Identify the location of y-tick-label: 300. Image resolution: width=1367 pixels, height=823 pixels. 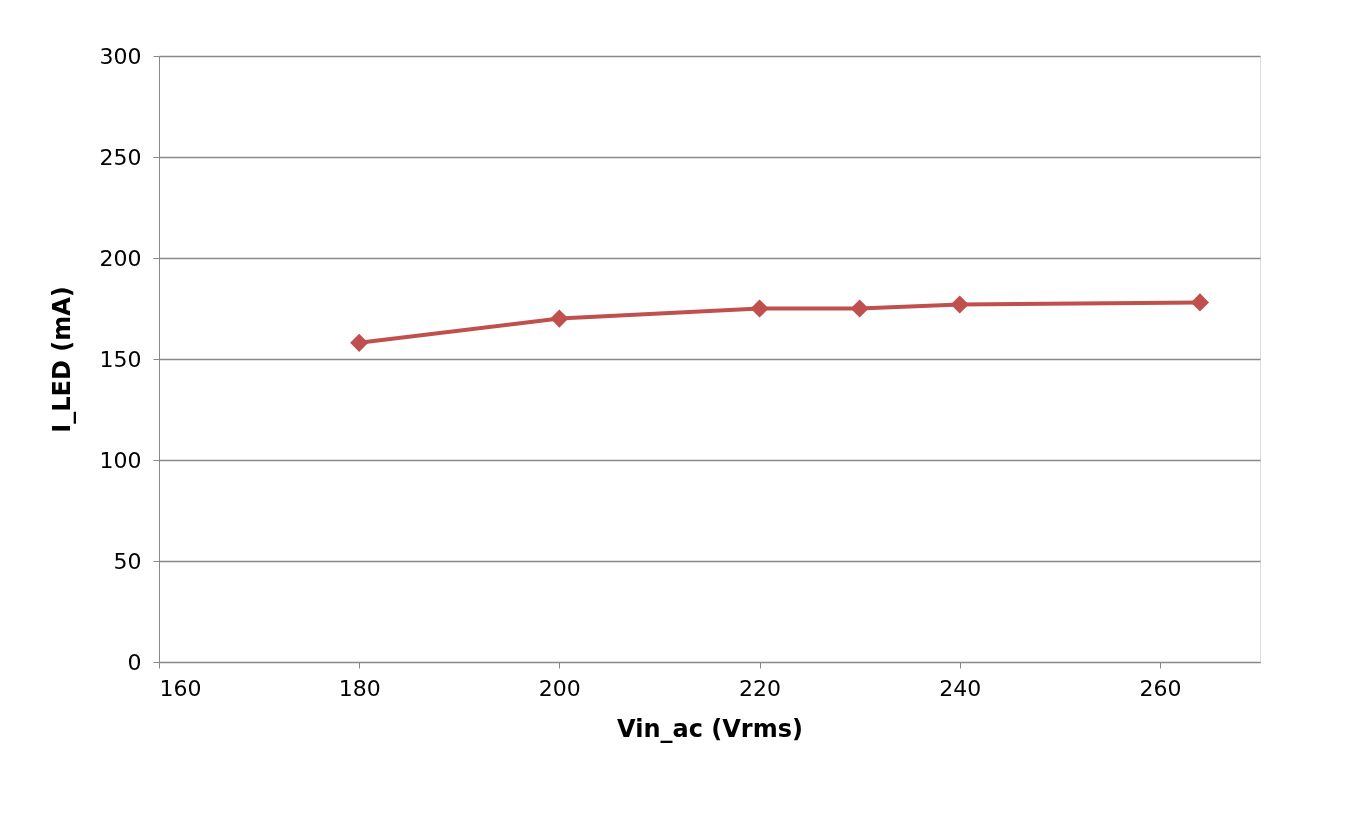
(120, 56).